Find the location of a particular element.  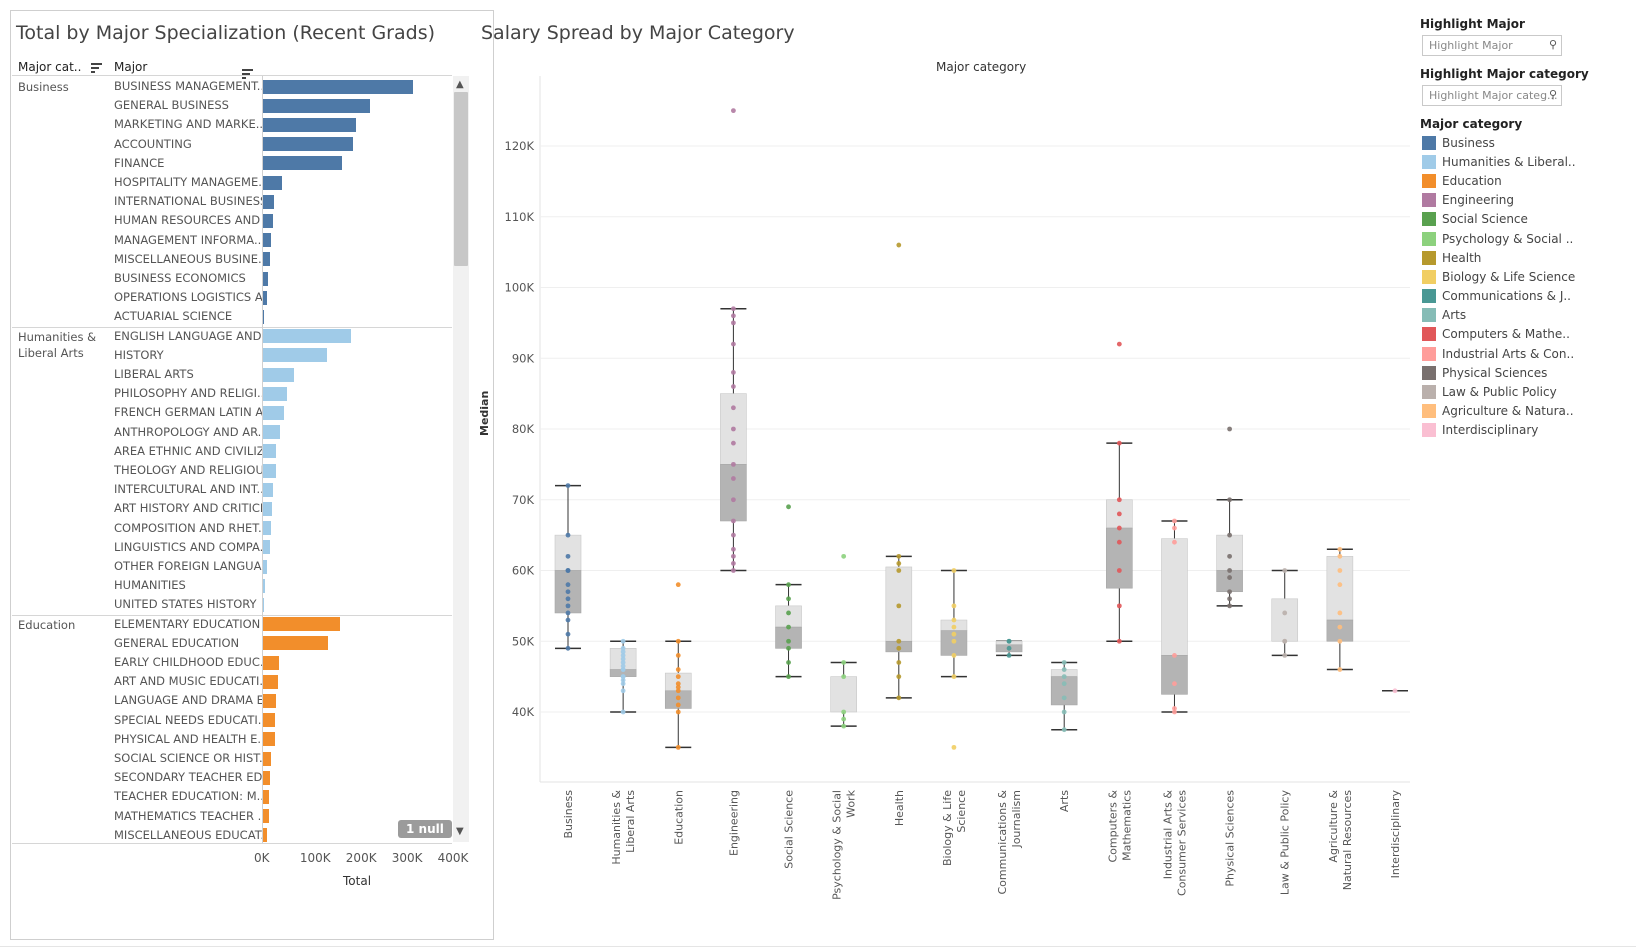

major-label: GENERAL BUSINESS is located at coordinates (171, 105).